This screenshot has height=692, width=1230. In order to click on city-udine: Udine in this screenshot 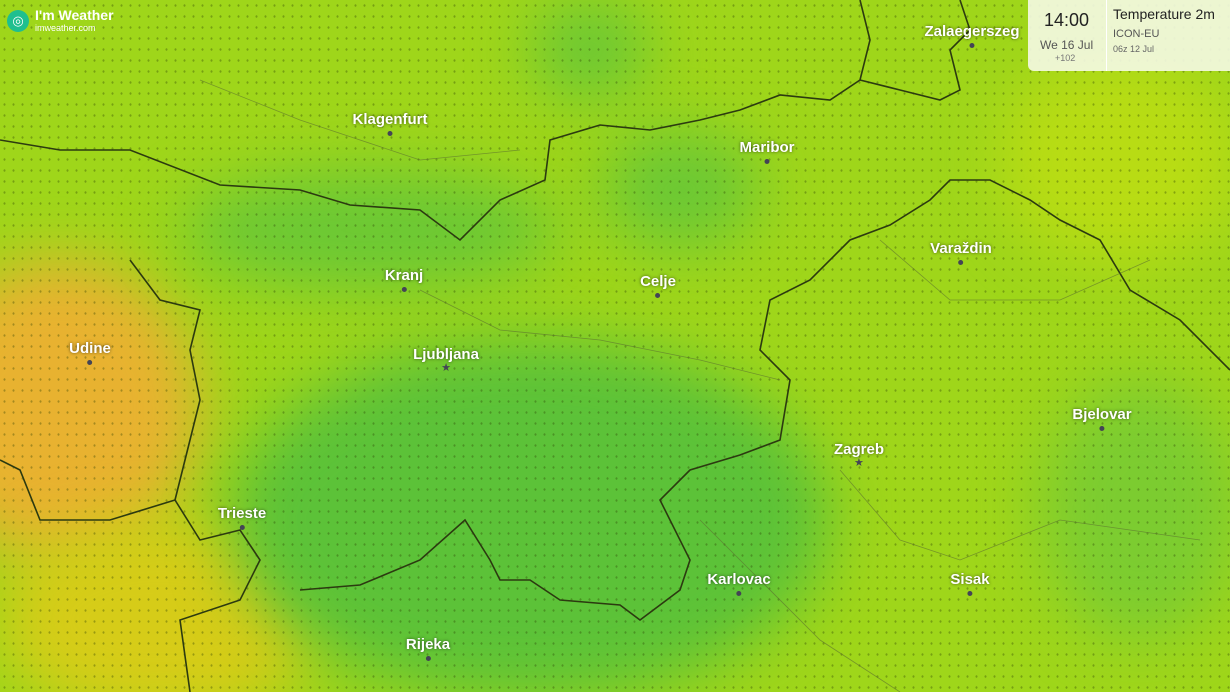, I will do `click(90, 352)`.